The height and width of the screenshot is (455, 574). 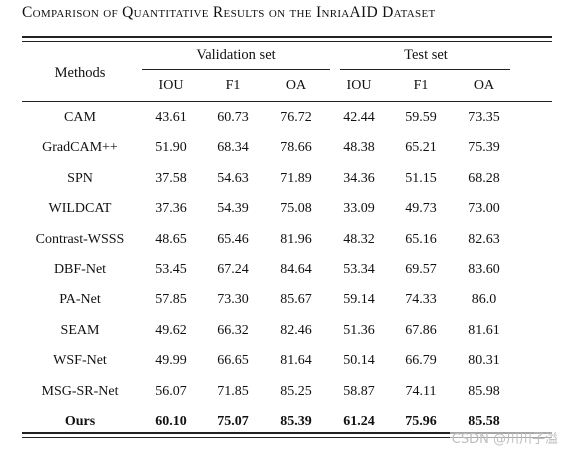 What do you see at coordinates (171, 239) in the screenshot?
I see `table-value-cell: 48.65` at bounding box center [171, 239].